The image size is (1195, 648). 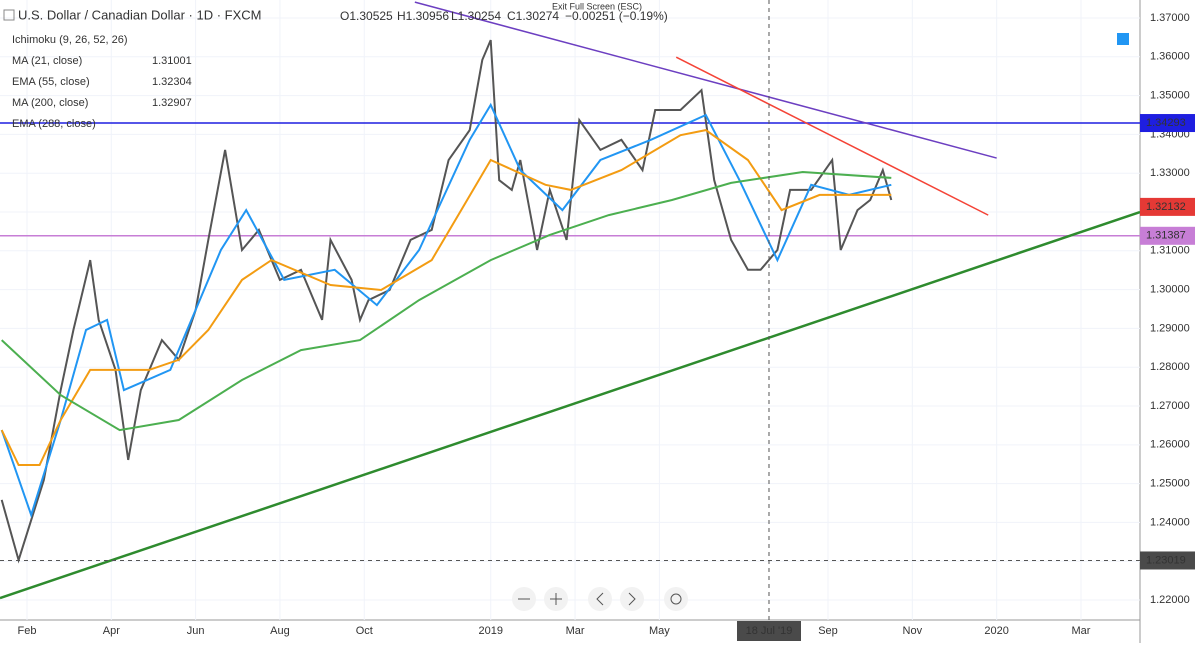 I want to click on crosshair-x-box, so click(x=768, y=631).